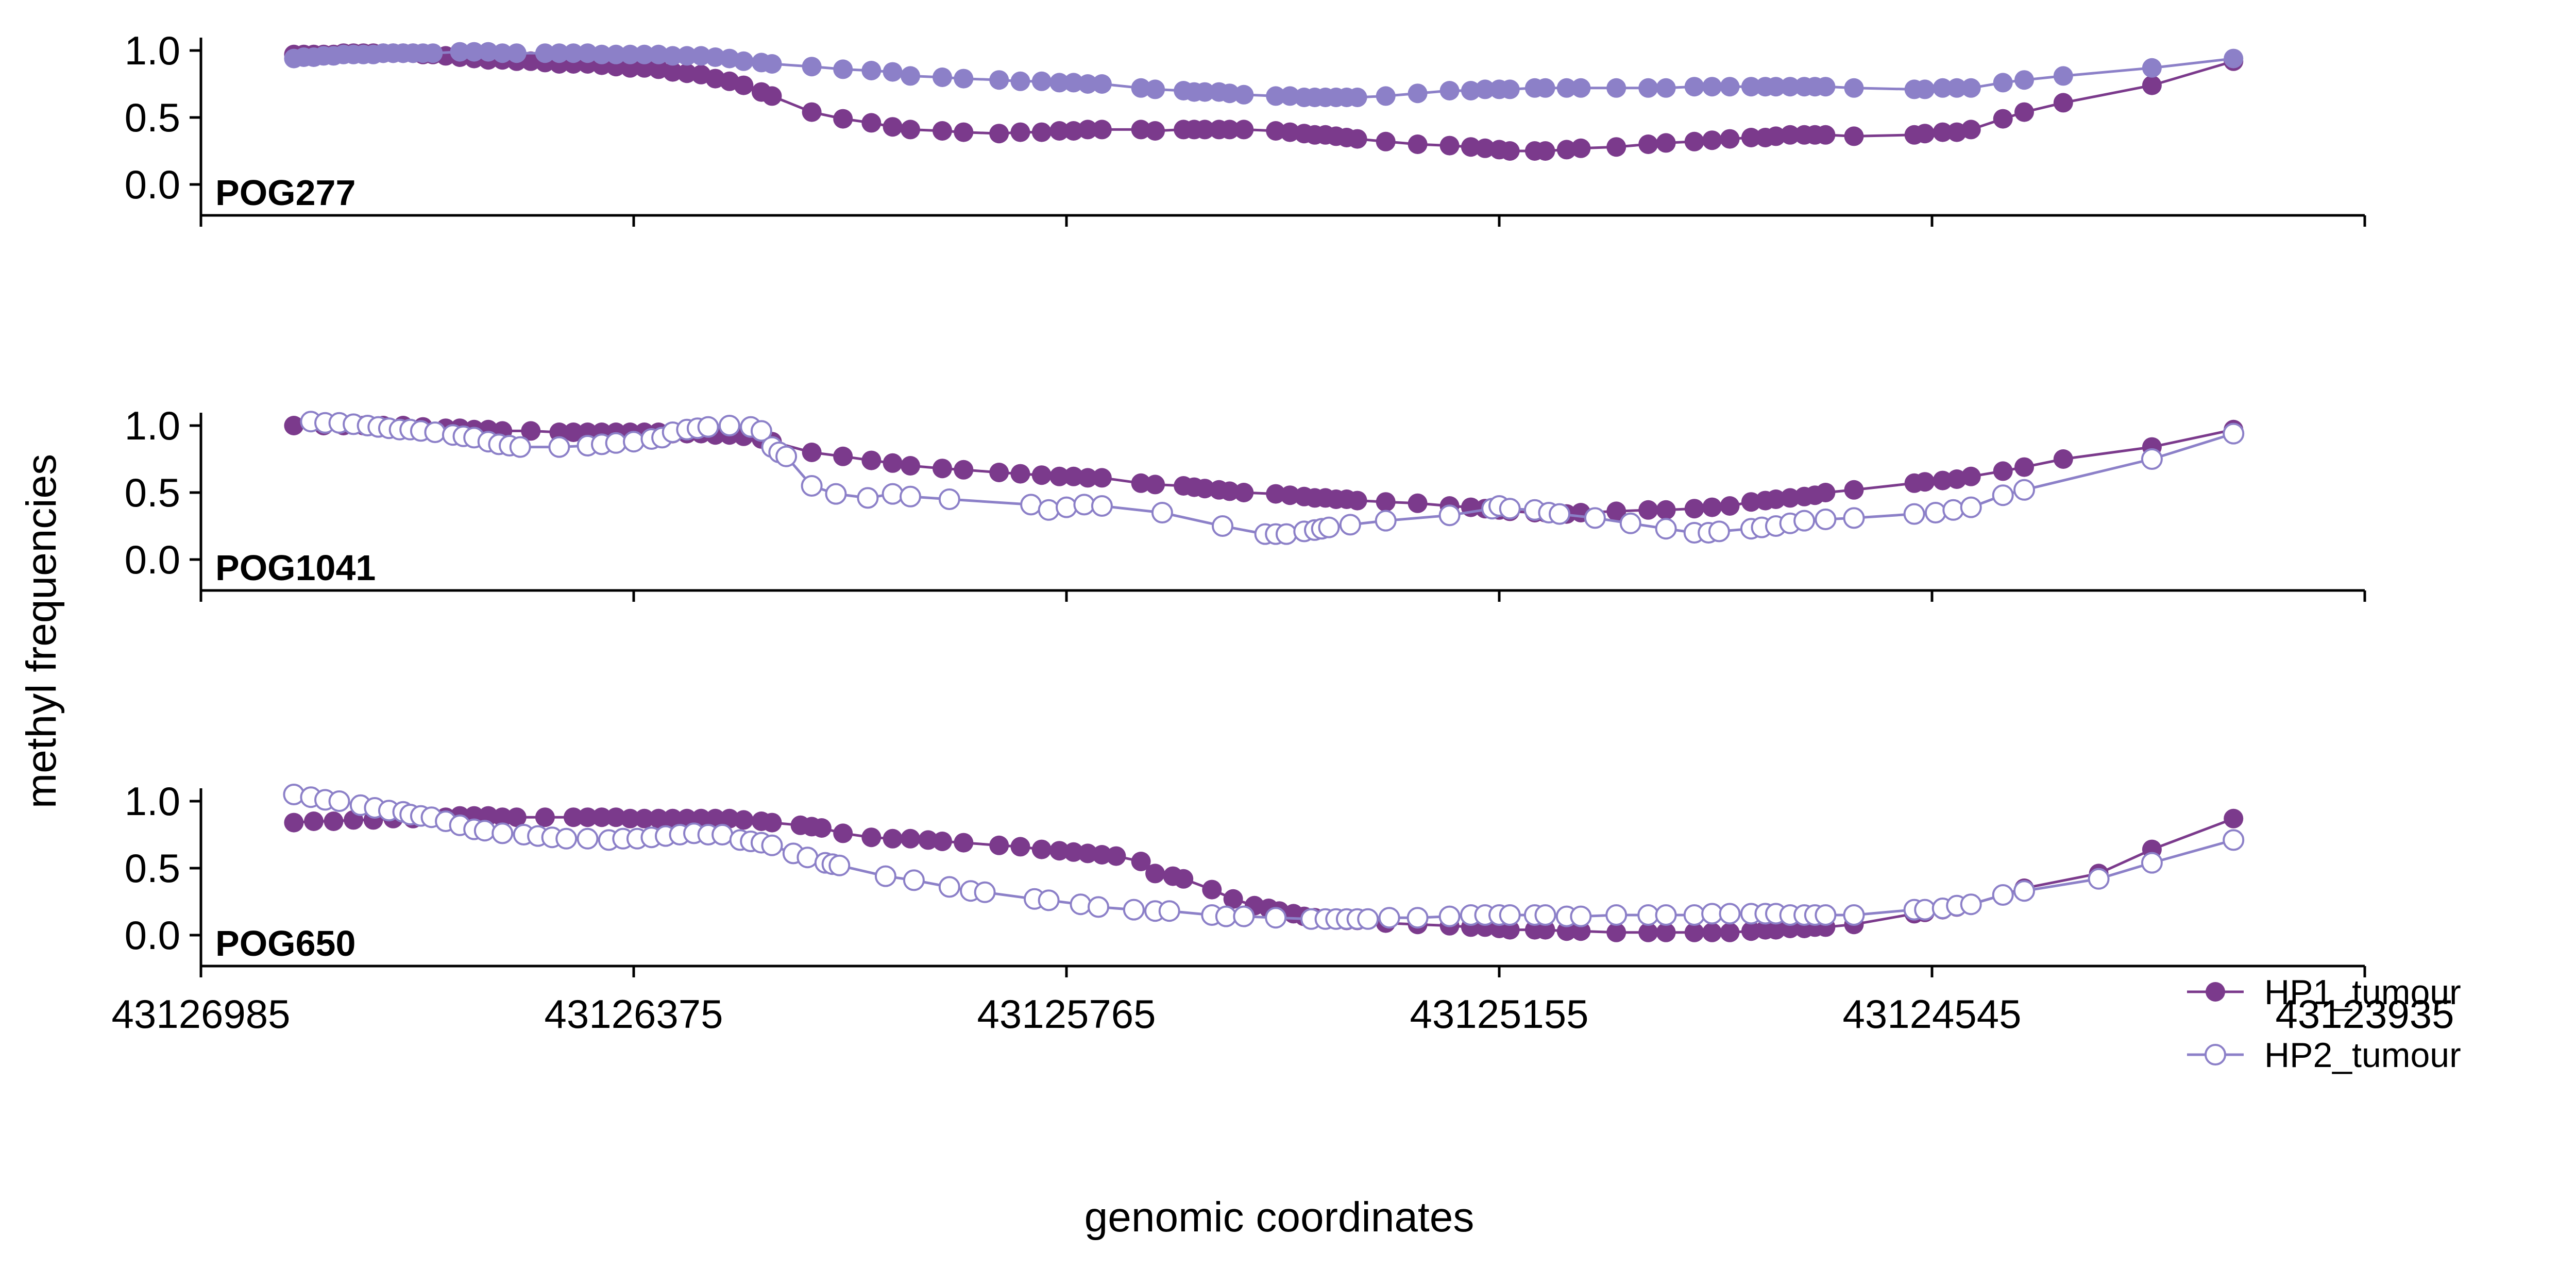  Describe the element at coordinates (200, 1014) in the screenshot. I see `x-tick-label: 43126985` at that location.